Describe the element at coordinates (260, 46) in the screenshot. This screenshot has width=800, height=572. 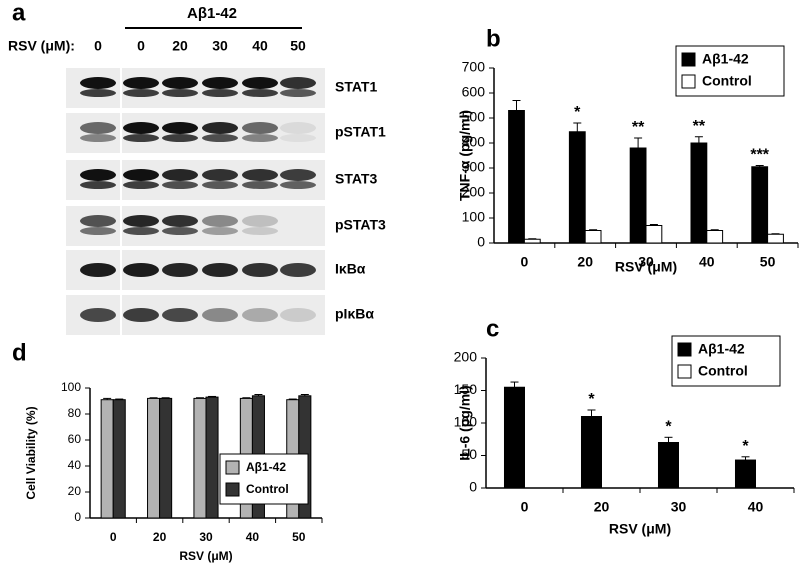
I see `lane-label: 40` at that location.